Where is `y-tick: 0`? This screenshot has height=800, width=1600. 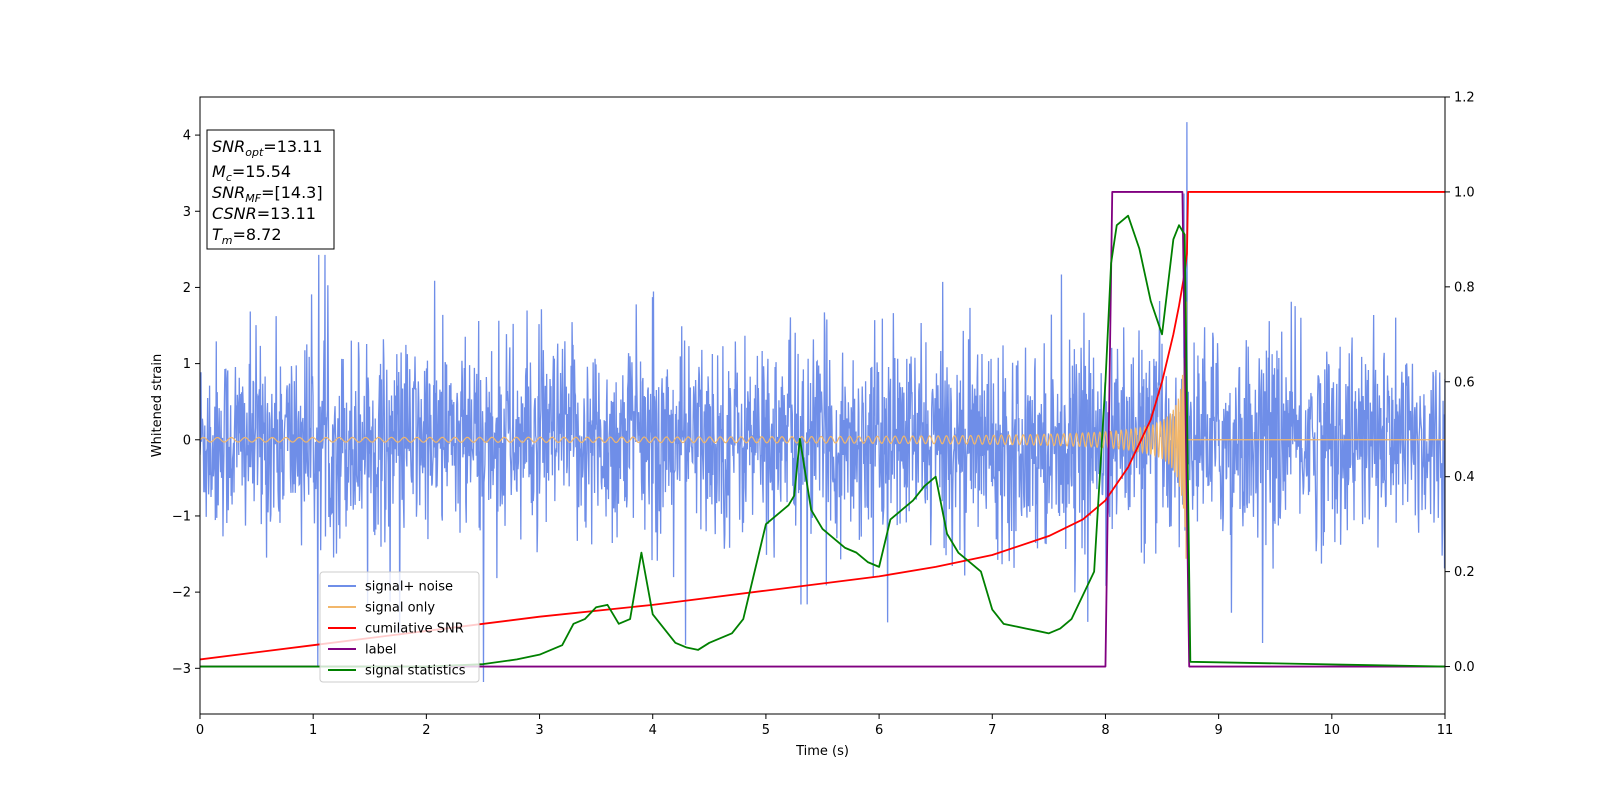
y-tick: 0 is located at coordinates (191, 440).